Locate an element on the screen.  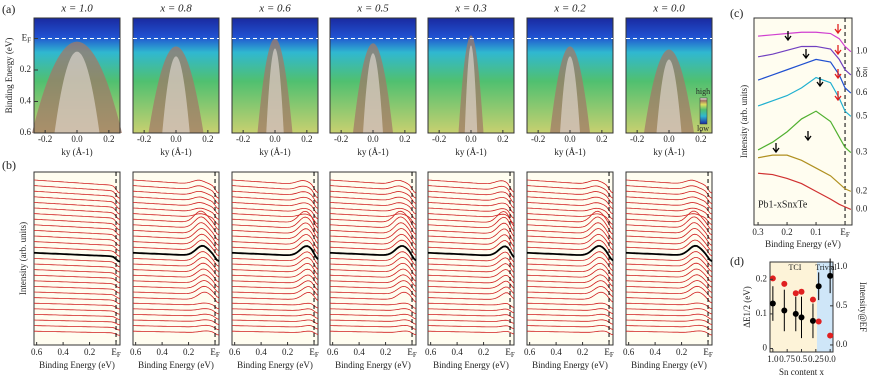
x-tick-label: 0.25 is located at coordinates (816, 359).